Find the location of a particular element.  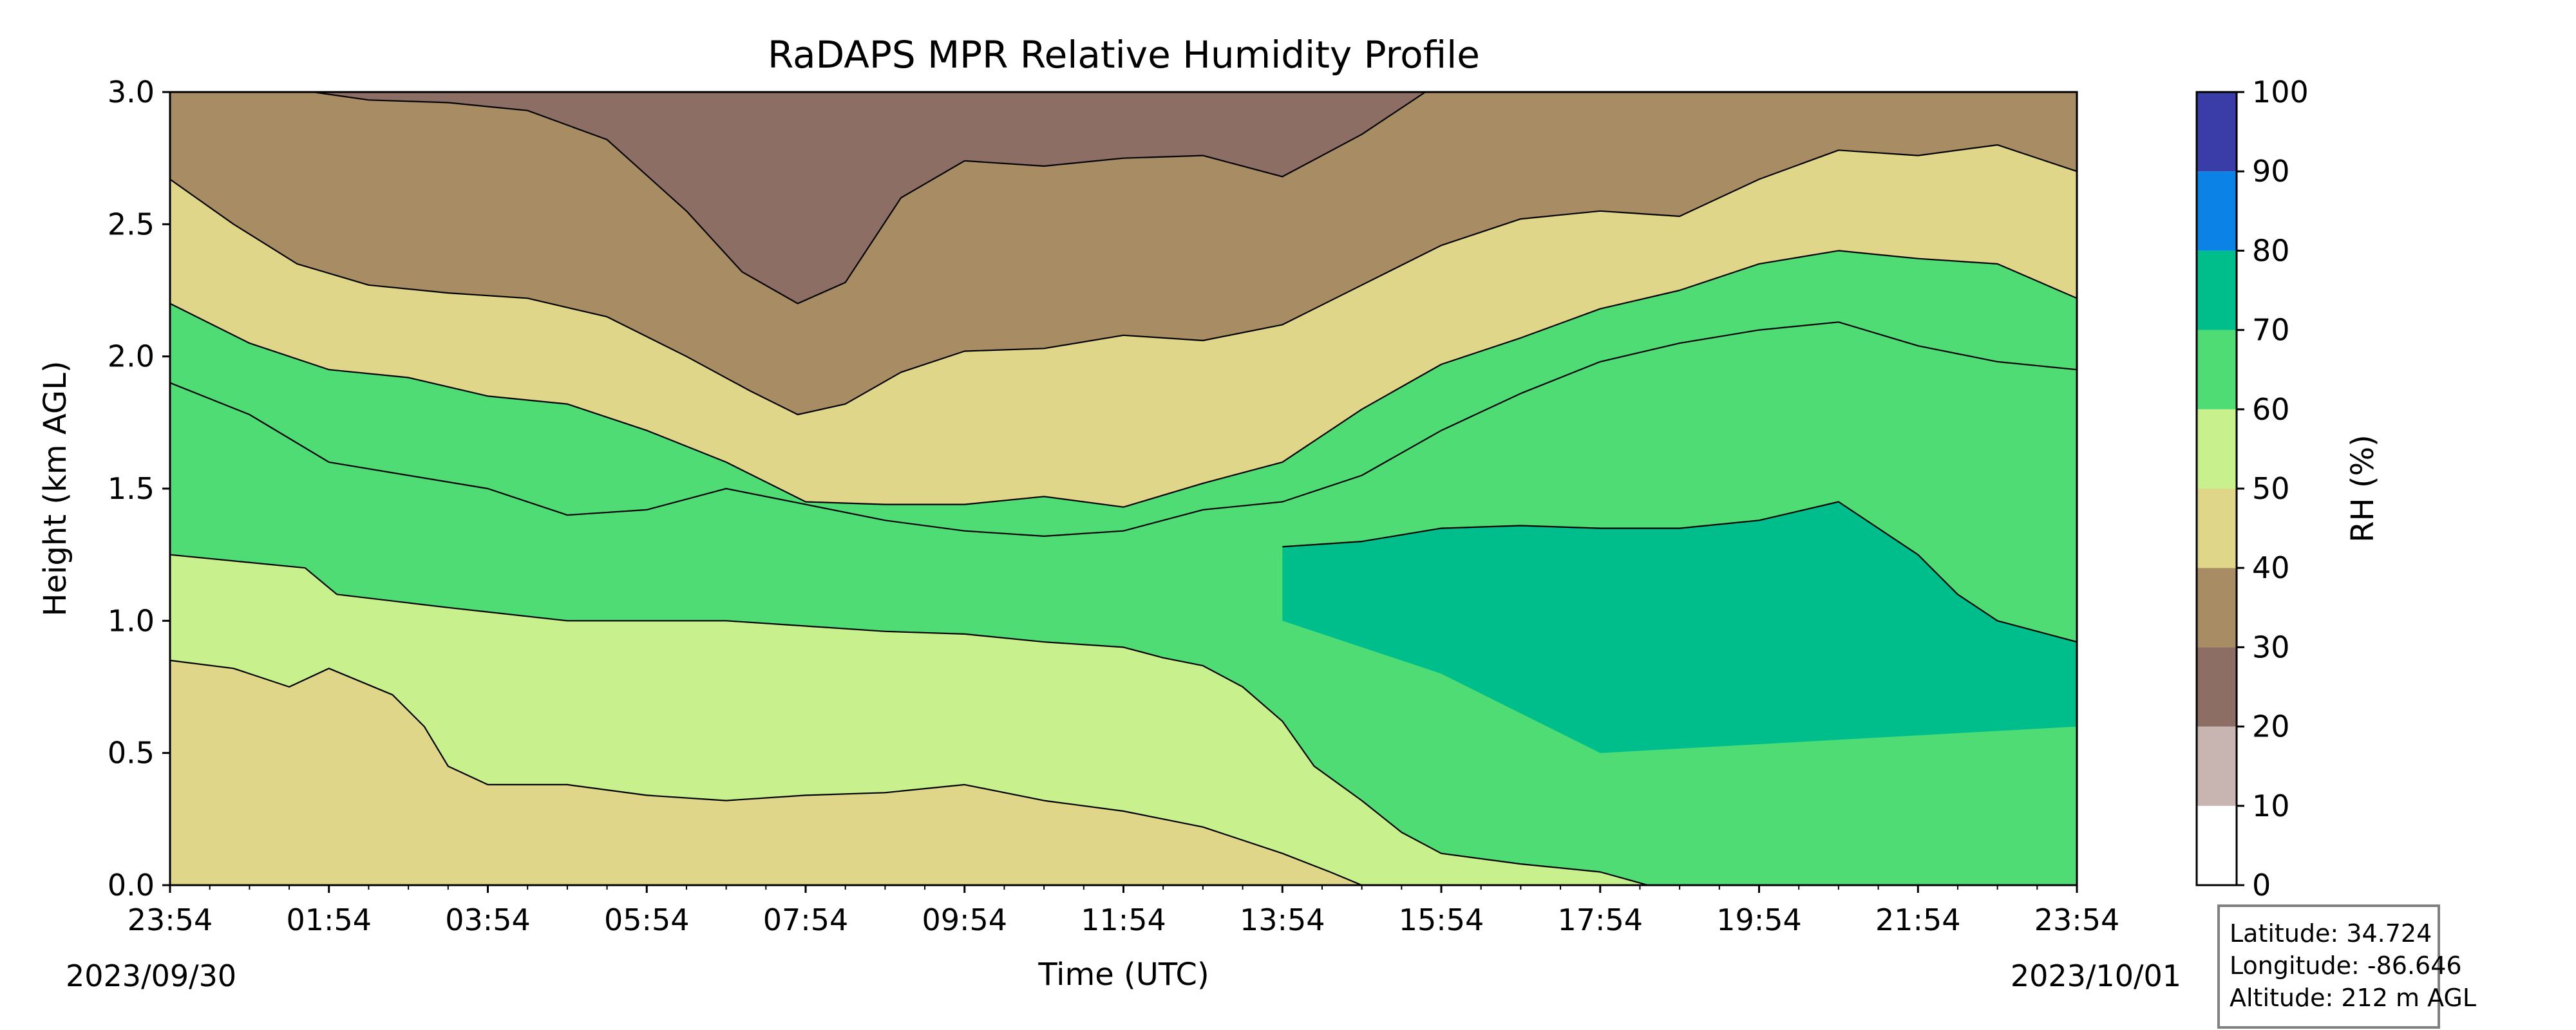

x-axis-label: Time (UTC) is located at coordinates (1123, 975).